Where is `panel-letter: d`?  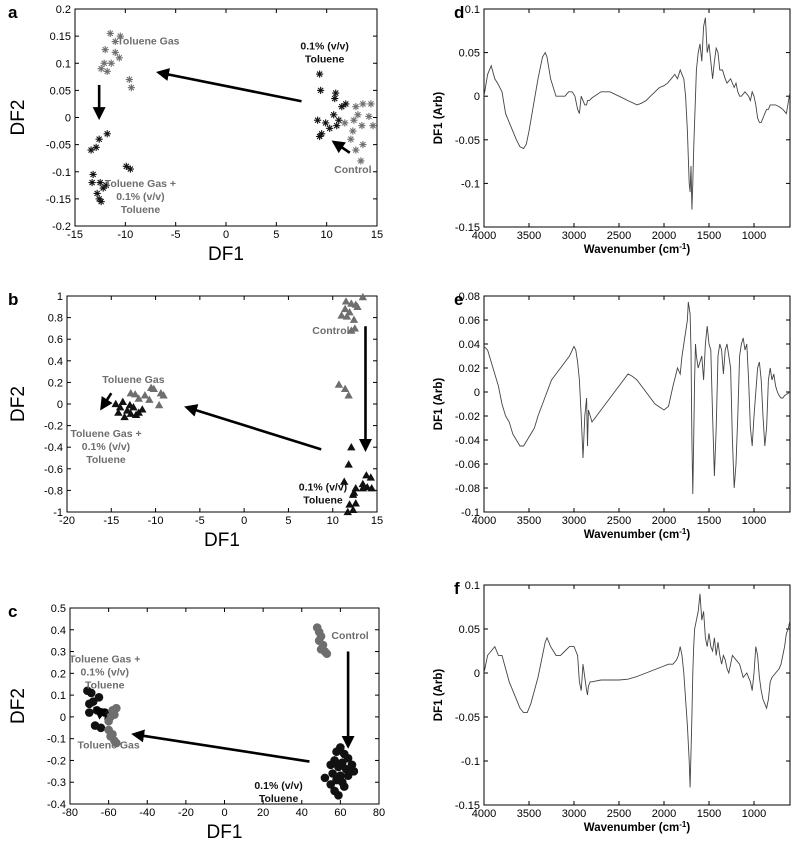
panel-letter: d is located at coordinates (459, 12).